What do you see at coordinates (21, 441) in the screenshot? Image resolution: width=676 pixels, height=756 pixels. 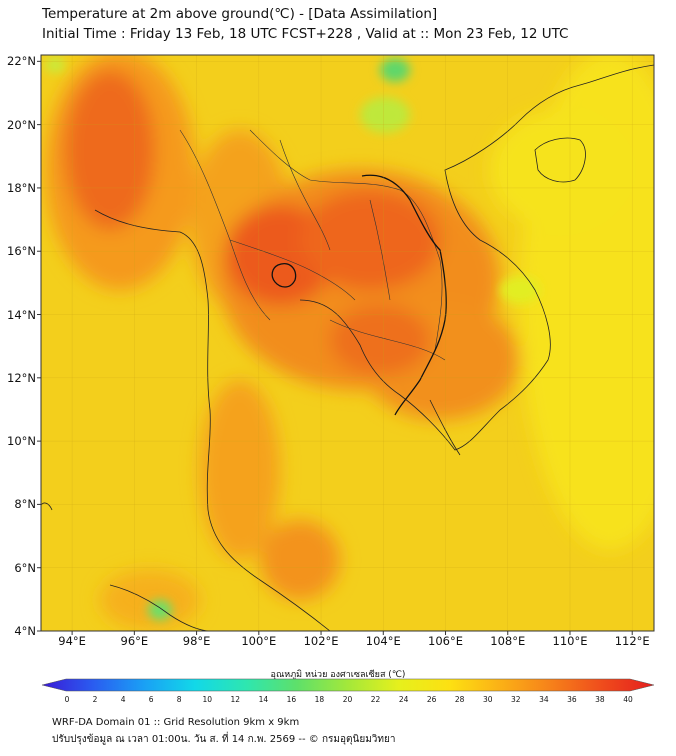 I see `lat-label: 10°N` at bounding box center [21, 441].